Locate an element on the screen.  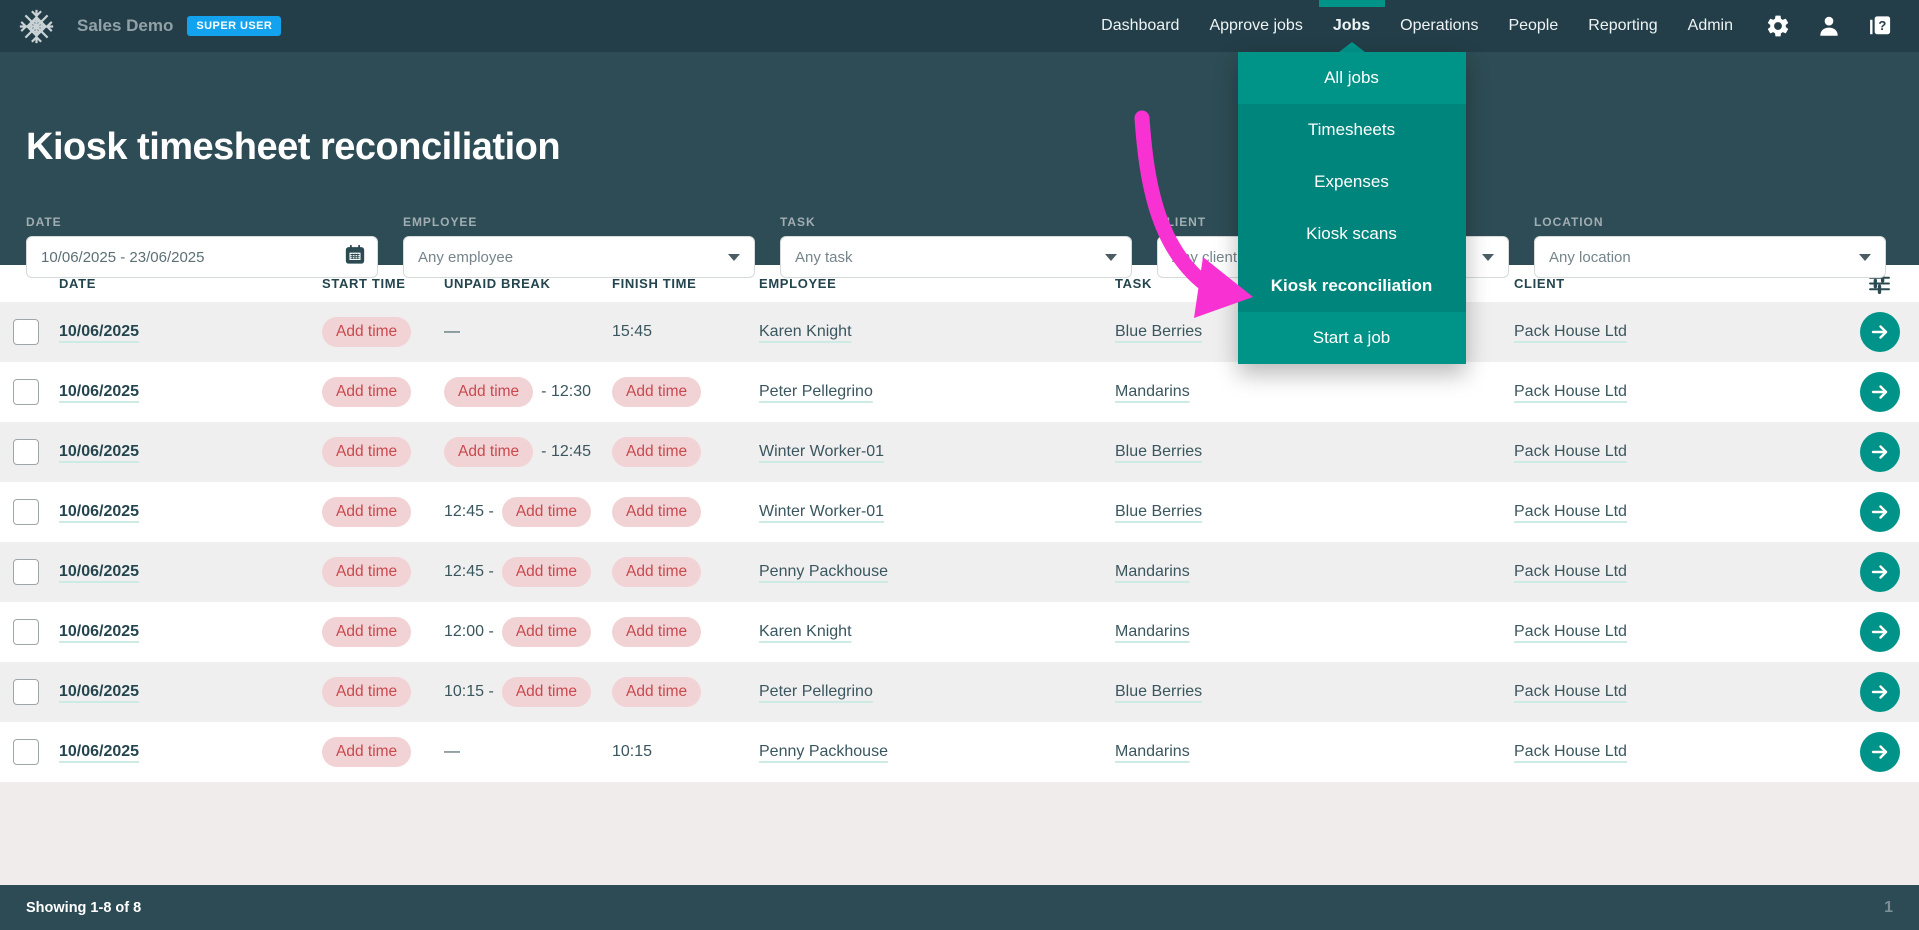
jobs-menu-item-expenses: Expenses is located at coordinates (1351, 182).